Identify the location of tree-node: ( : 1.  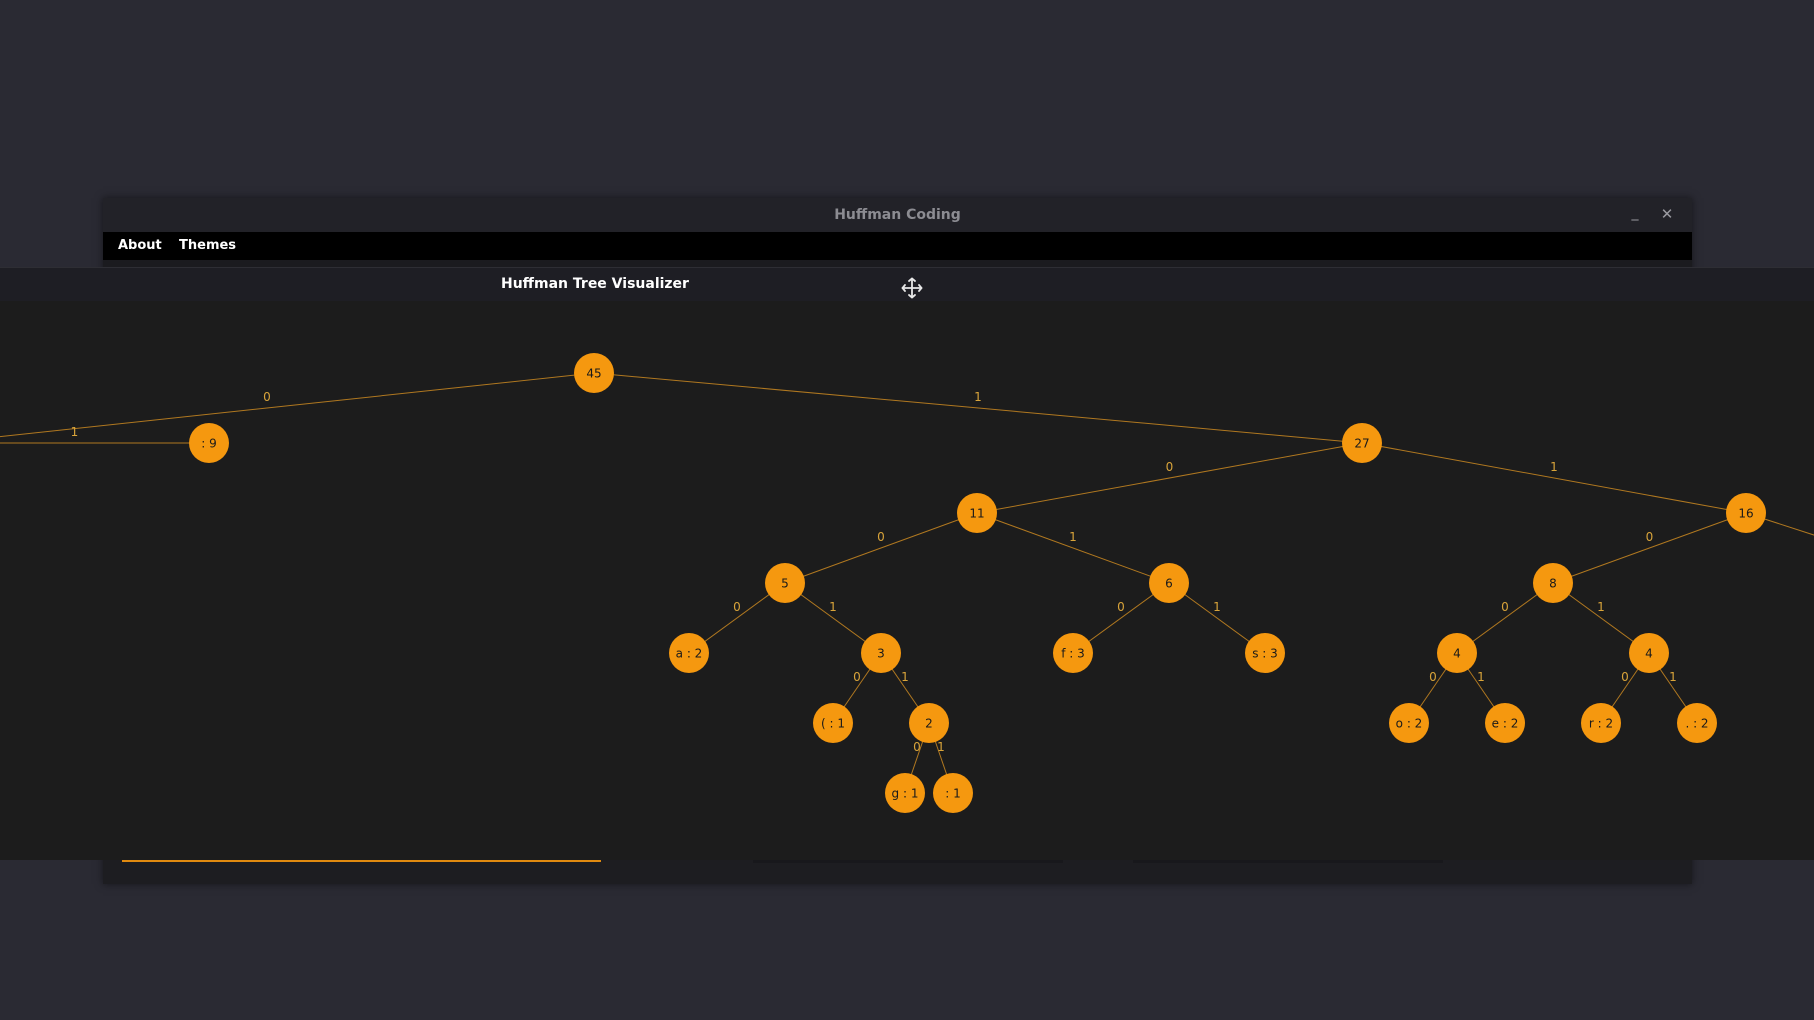
(833, 723).